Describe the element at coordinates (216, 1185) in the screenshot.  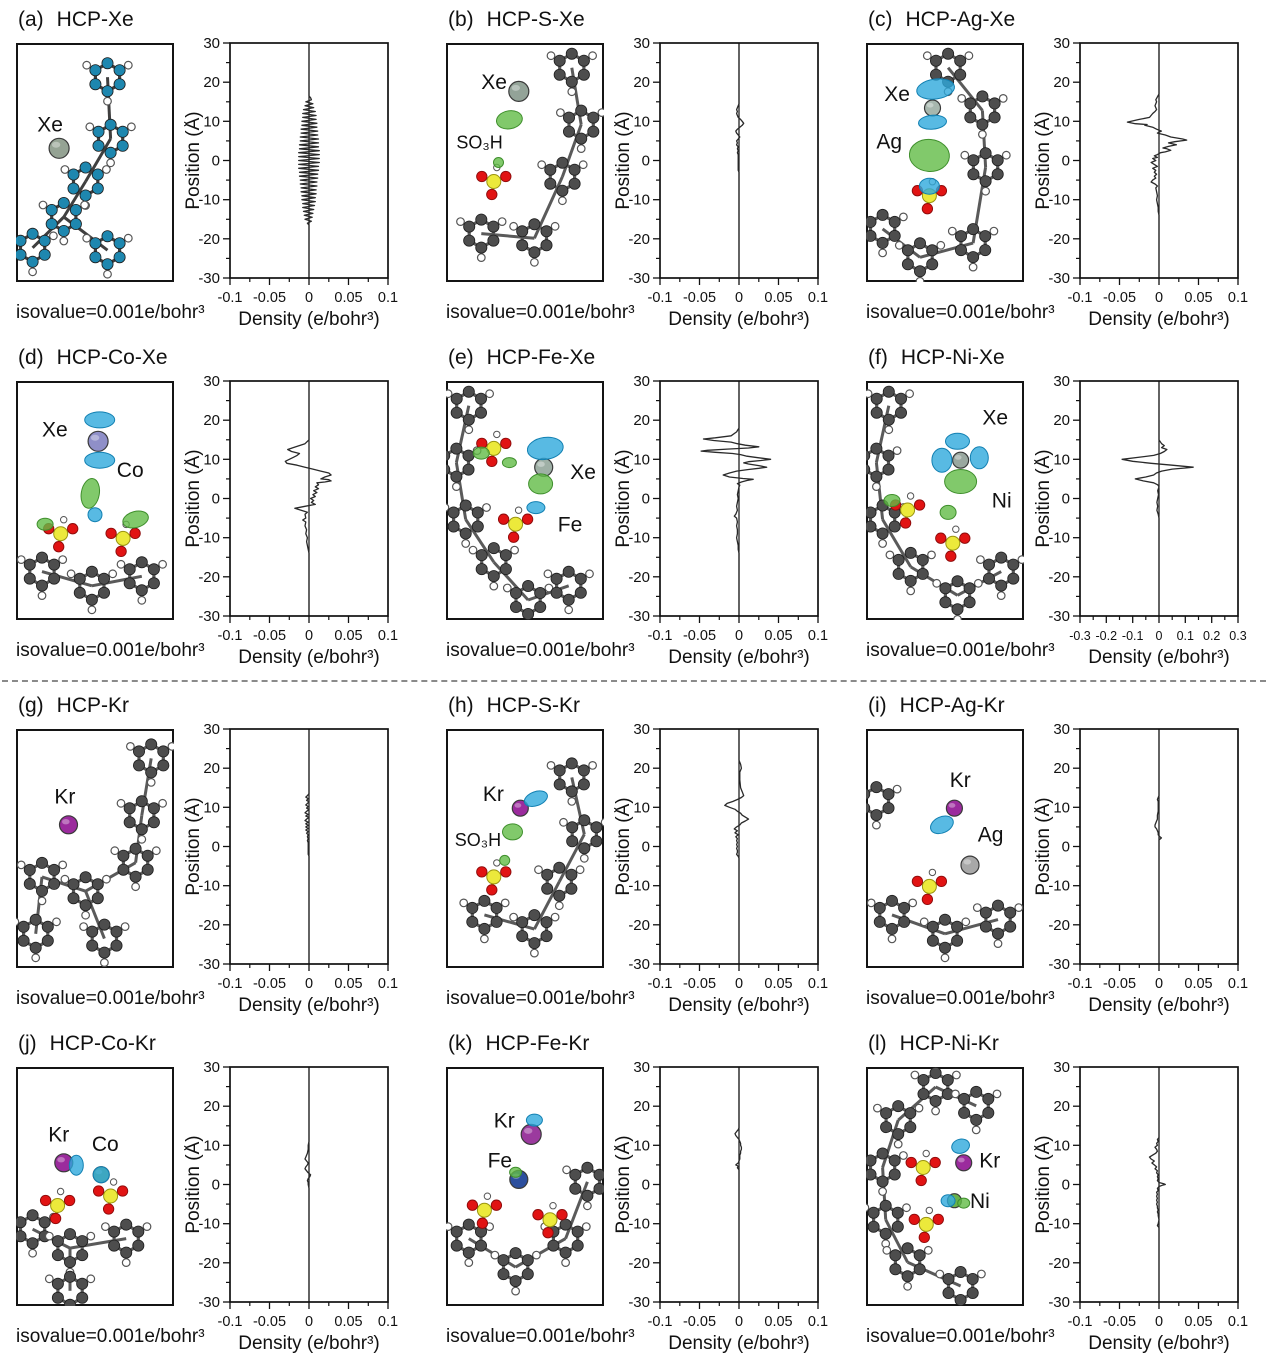
I see `y-tick-label: 0` at that location.